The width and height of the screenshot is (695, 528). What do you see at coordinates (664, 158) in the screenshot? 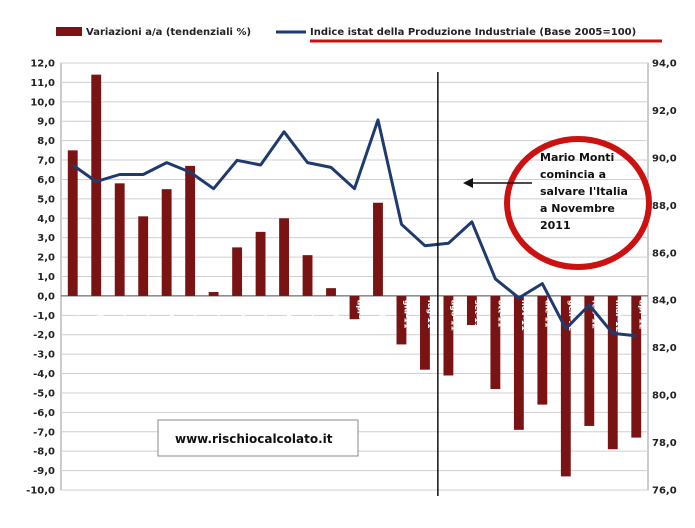
I see `right-tick-label: 90,0` at bounding box center [664, 158].